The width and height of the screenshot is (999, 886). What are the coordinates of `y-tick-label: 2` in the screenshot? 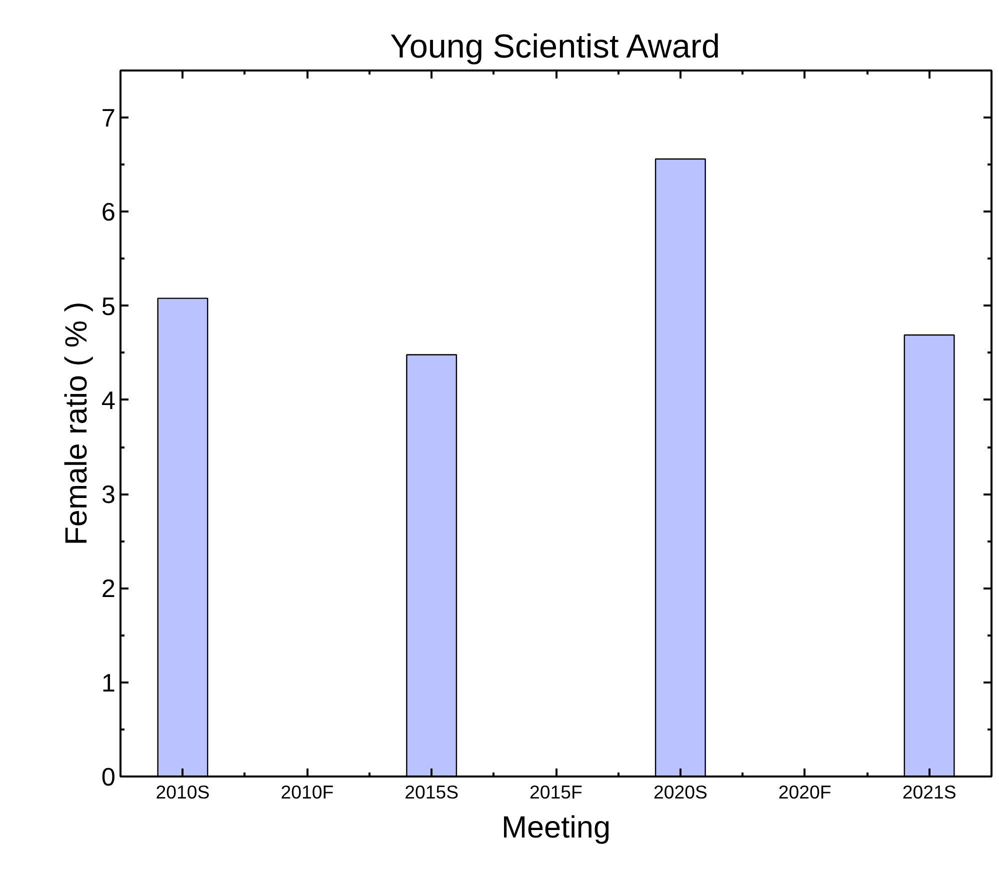 It's located at (108, 589).